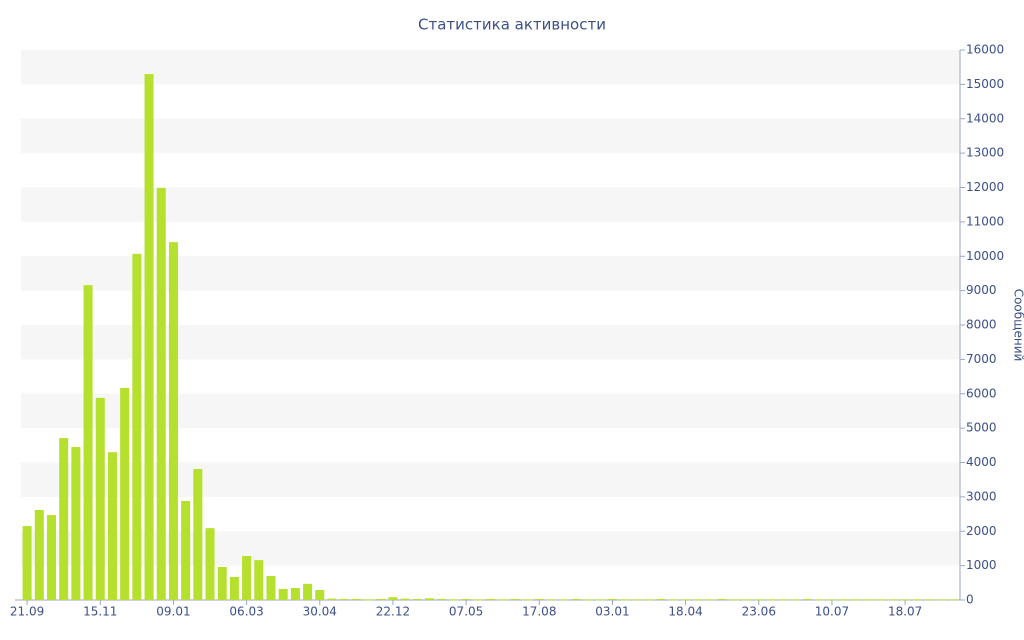 The height and width of the screenshot is (640, 1024). I want to click on y-tick-label: 3000, so click(981, 496).